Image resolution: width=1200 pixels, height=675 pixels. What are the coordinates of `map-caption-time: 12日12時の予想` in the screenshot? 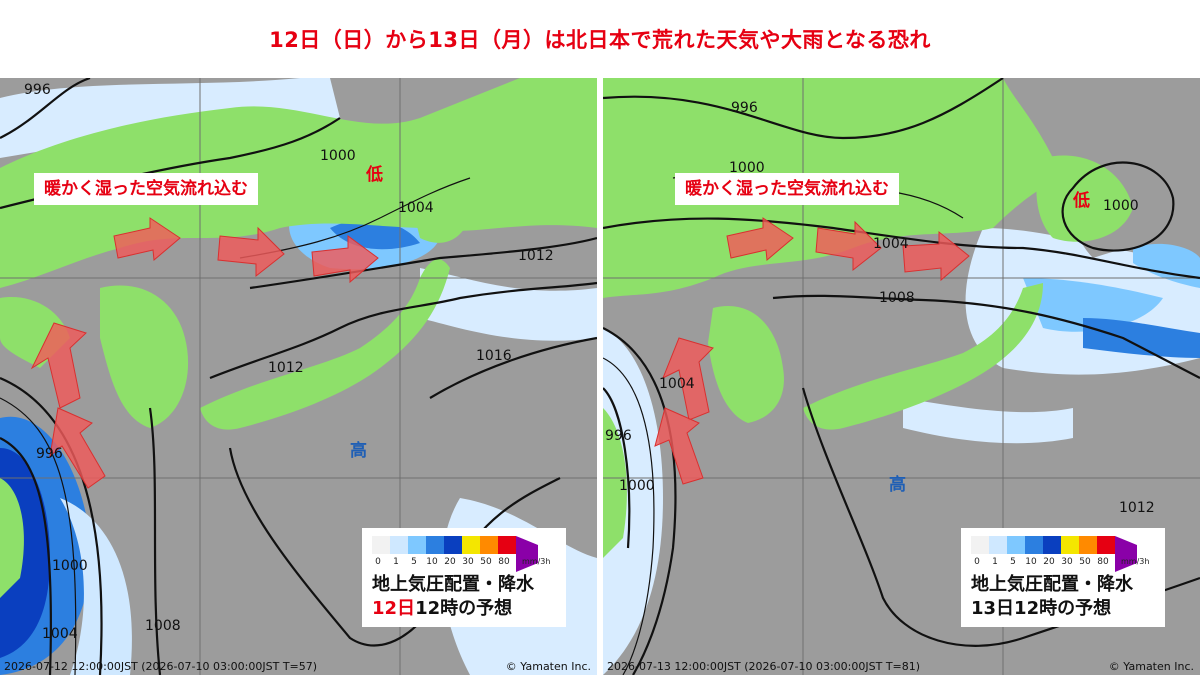 It's located at (464, 609).